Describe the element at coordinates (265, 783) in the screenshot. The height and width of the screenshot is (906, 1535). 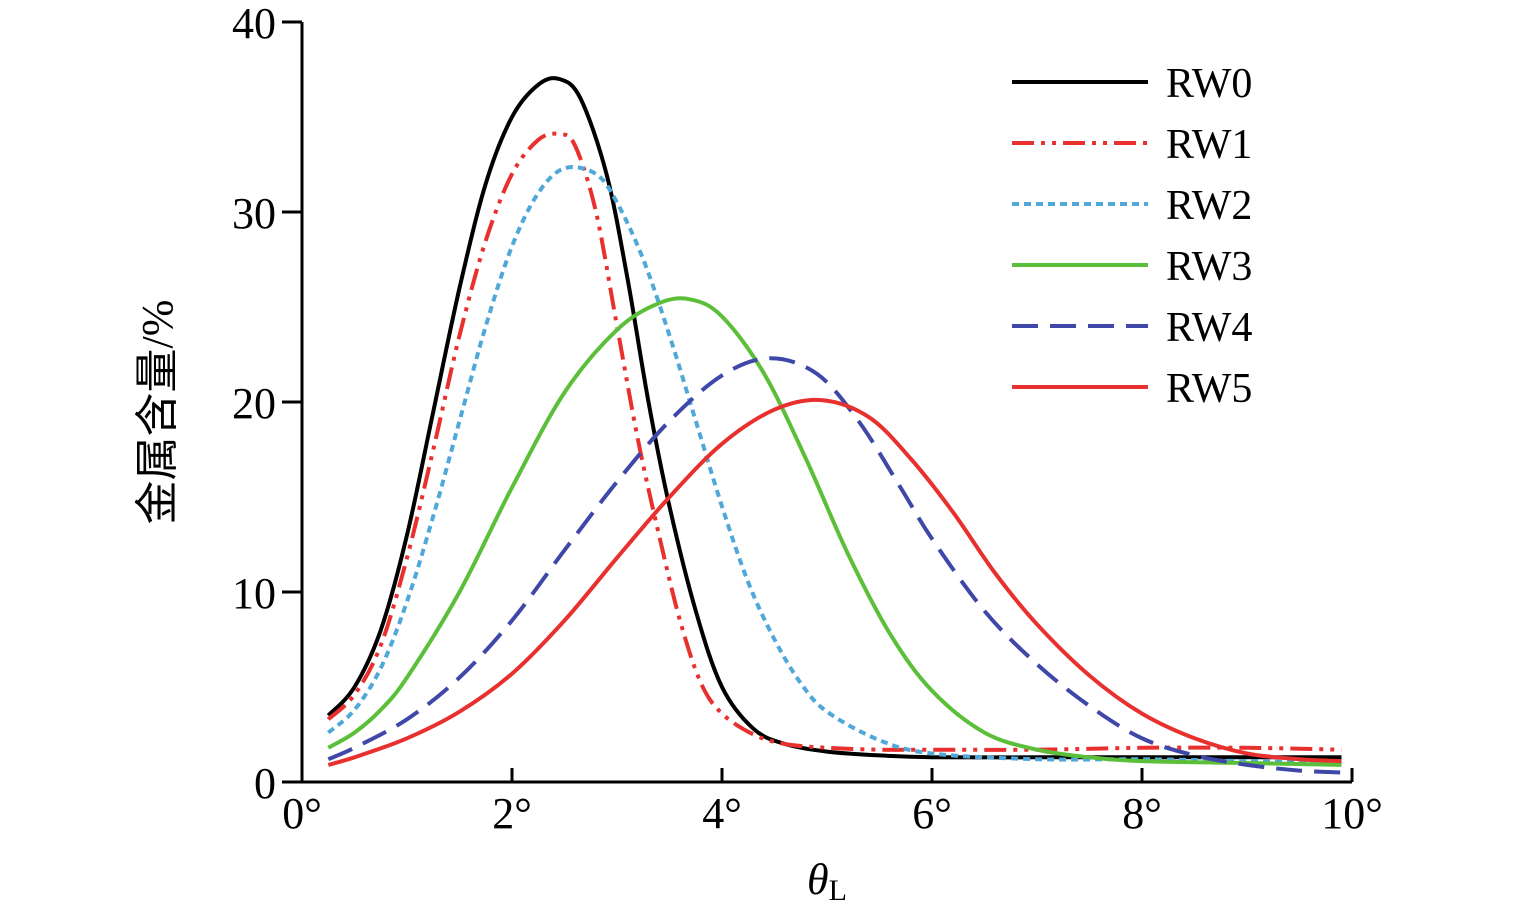
I see `y-tick-label: 0` at that location.